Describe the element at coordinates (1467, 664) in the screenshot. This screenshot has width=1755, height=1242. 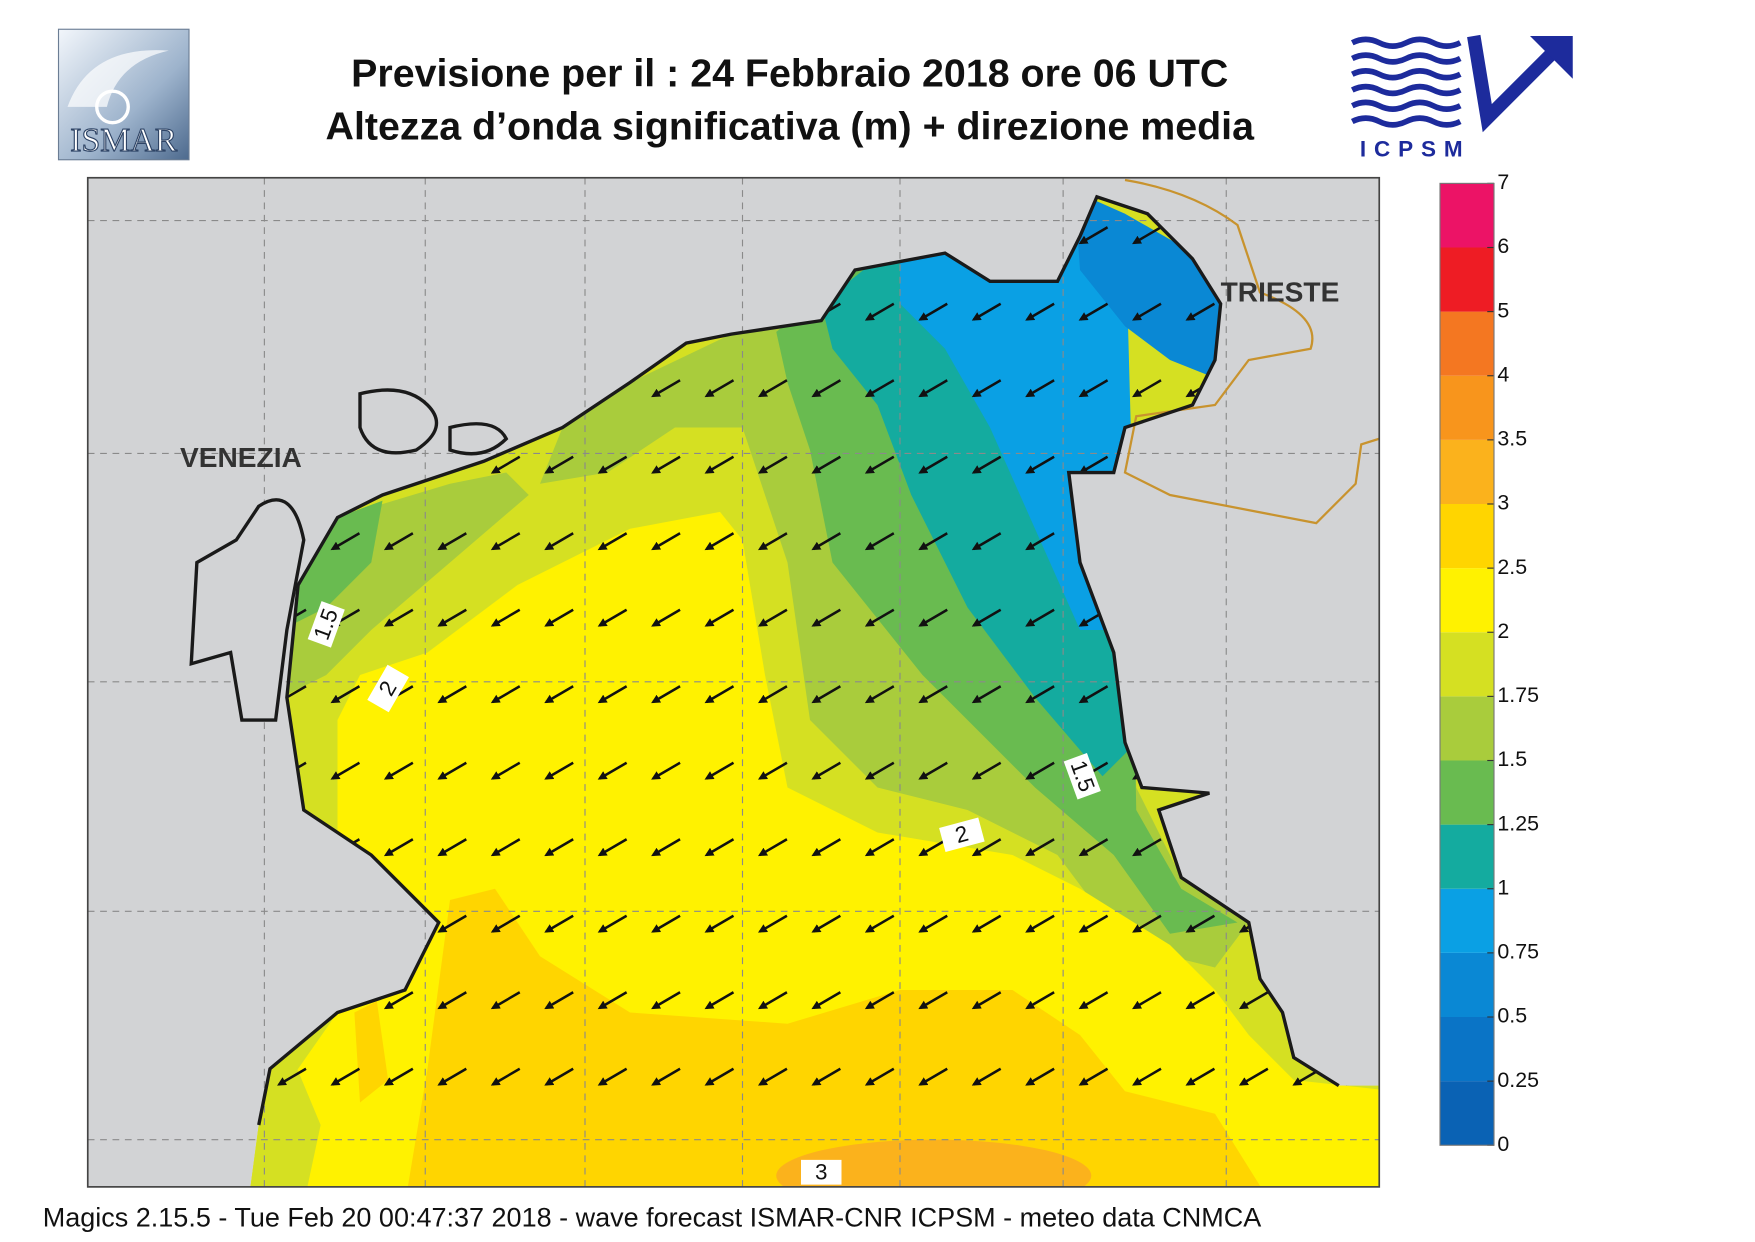
I see `colorbar-frame` at that location.